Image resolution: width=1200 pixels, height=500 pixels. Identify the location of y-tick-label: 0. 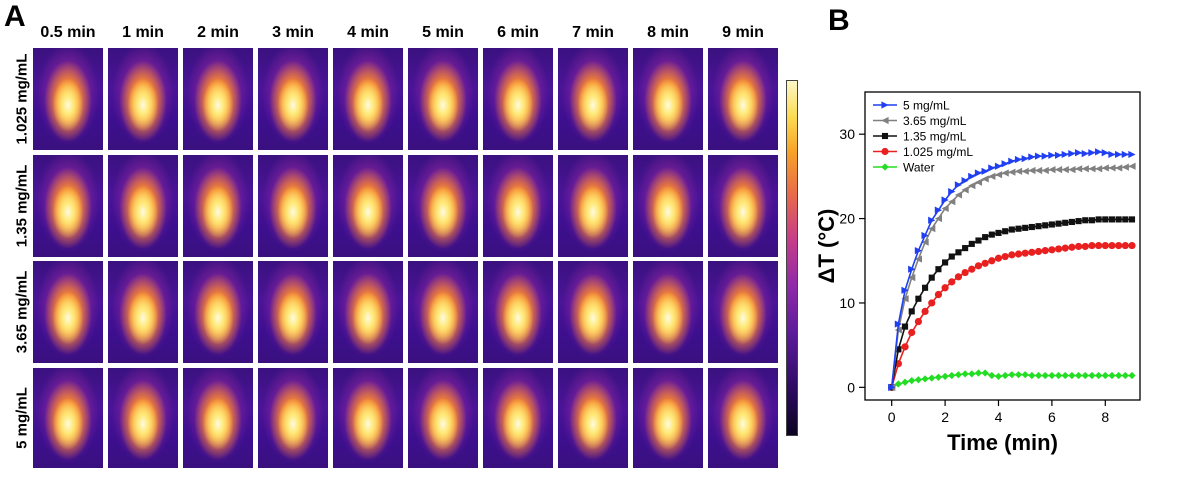
(851, 387).